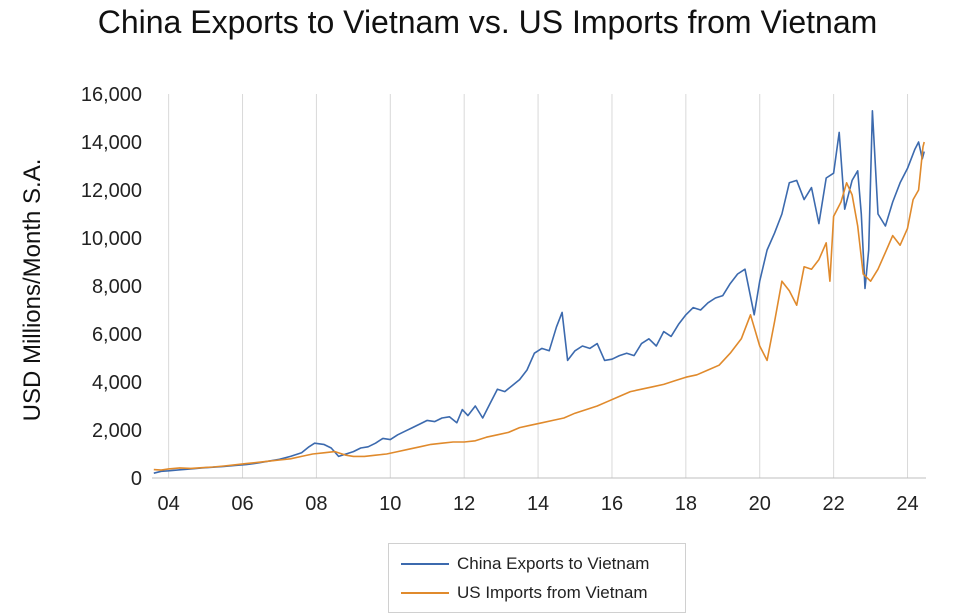  What do you see at coordinates (242, 504) in the screenshot?
I see `x-tick-label: 06` at bounding box center [242, 504].